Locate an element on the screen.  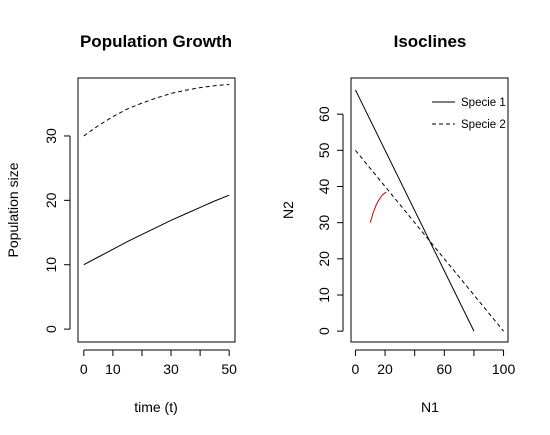
x-tick-label: 30 is located at coordinates (171, 369).